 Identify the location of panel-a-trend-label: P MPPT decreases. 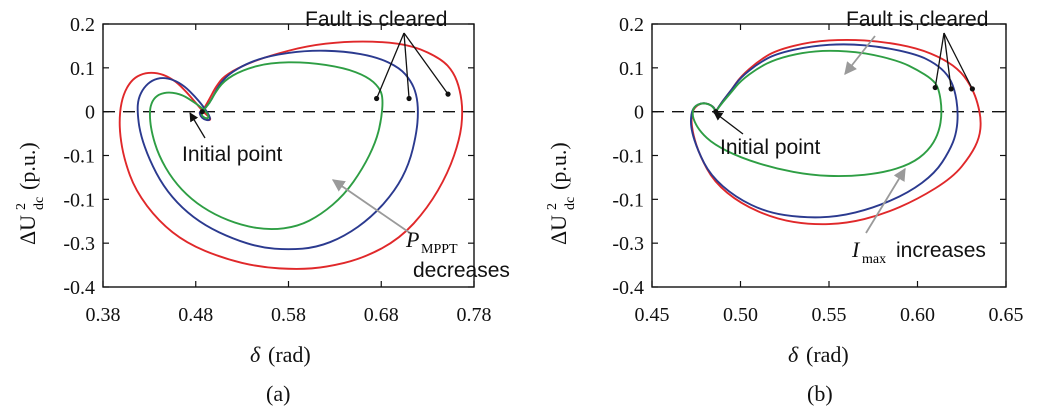
(457, 254).